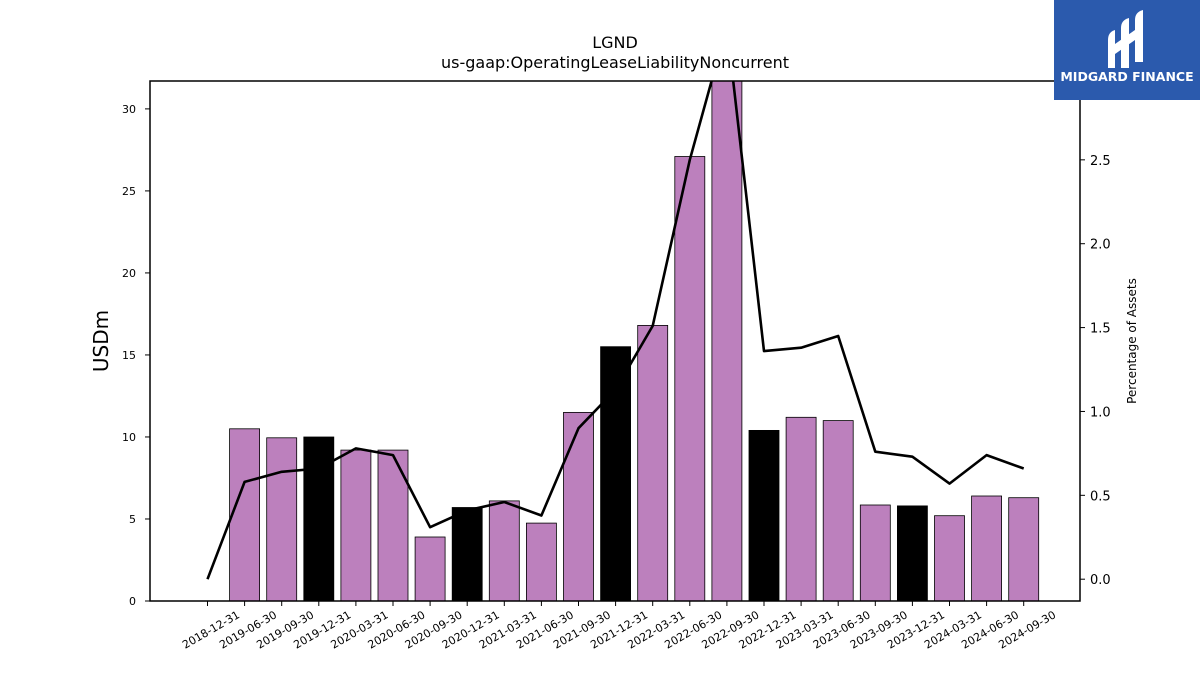 The height and width of the screenshot is (675, 1200). I want to click on y2-tick-label: 1.0, so click(1100, 412).